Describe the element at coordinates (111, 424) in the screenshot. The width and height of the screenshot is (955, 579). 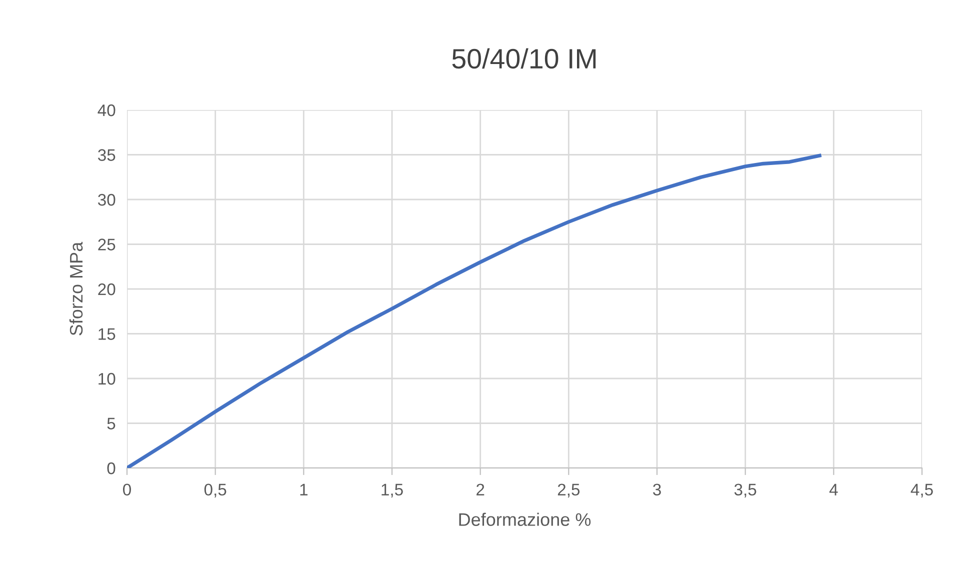
I see `y-tick-label: 5` at that location.